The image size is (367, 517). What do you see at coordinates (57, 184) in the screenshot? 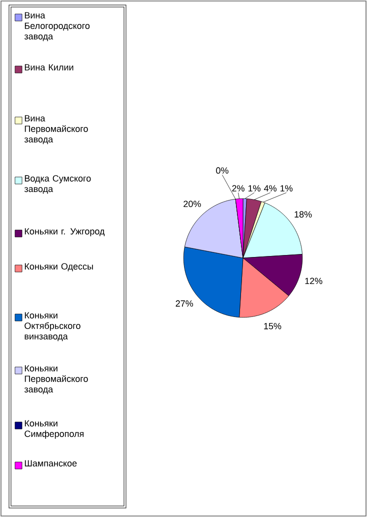
I see `legend-label: Водка Сумского завода` at bounding box center [57, 184].